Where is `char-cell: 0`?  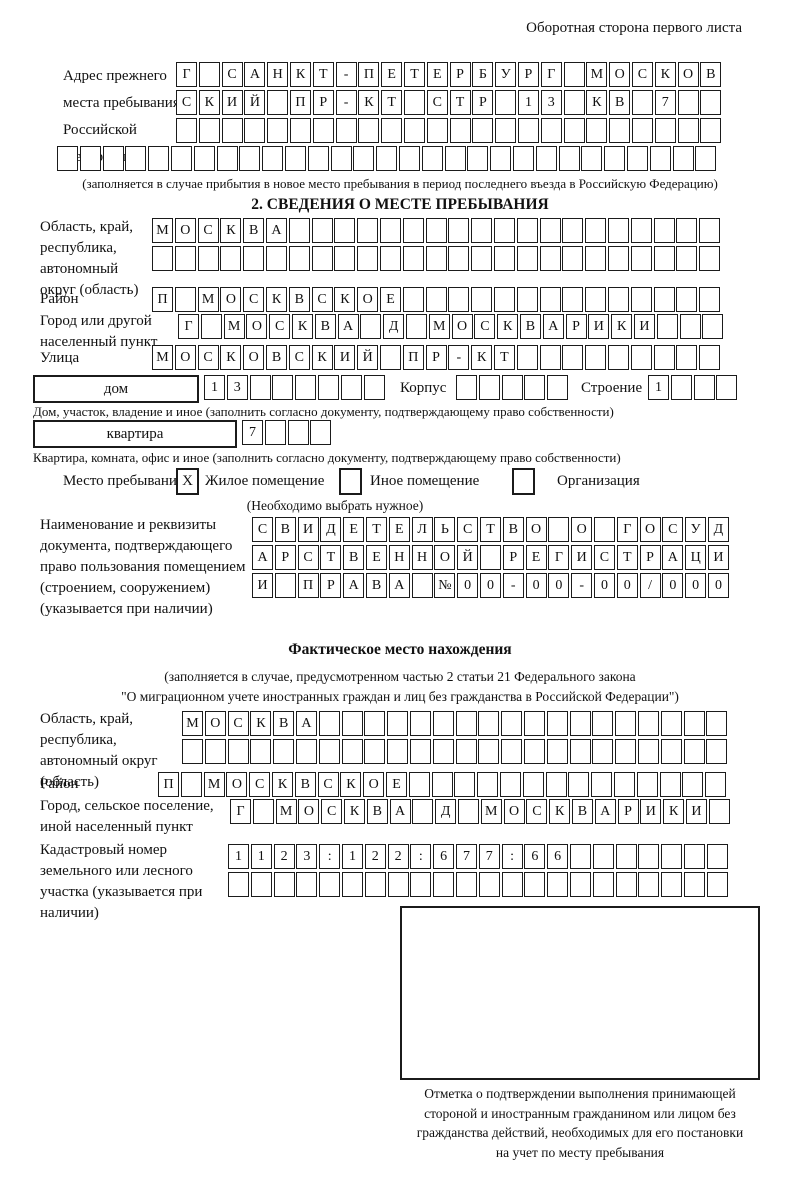 char-cell: 0 is located at coordinates (604, 585).